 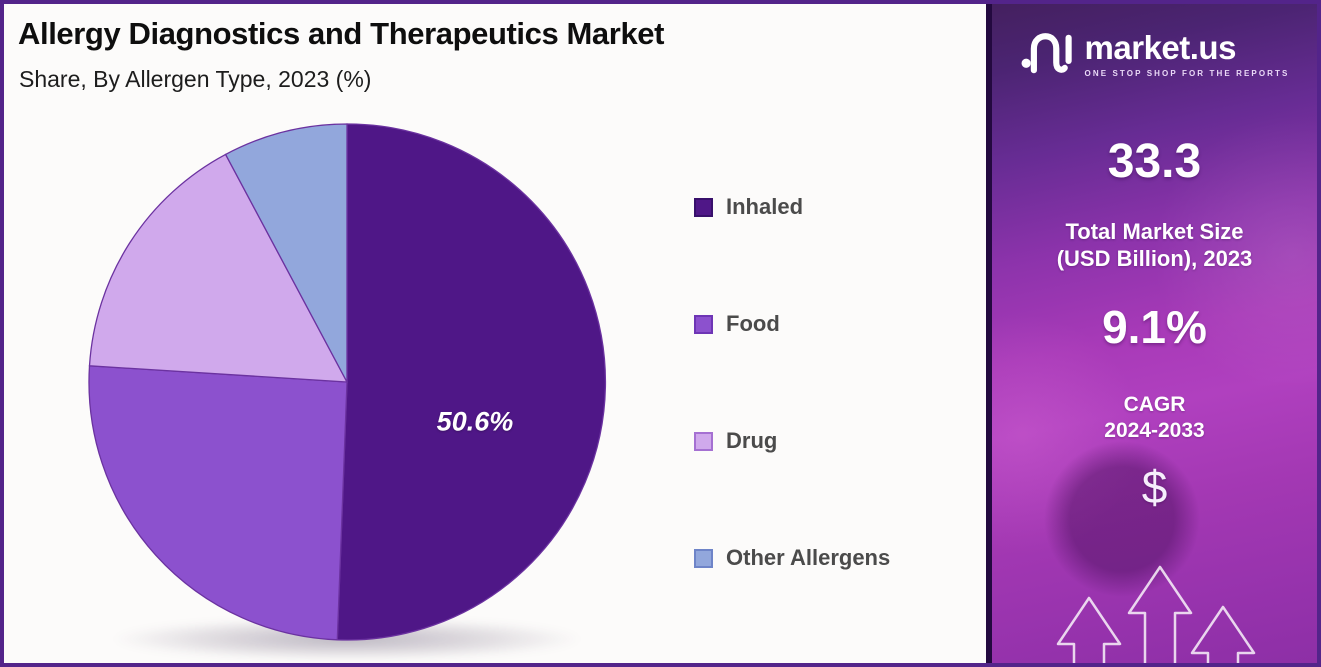 What do you see at coordinates (475, 421) in the screenshot?
I see `pie-slice-value-label: 50.6%` at bounding box center [475, 421].